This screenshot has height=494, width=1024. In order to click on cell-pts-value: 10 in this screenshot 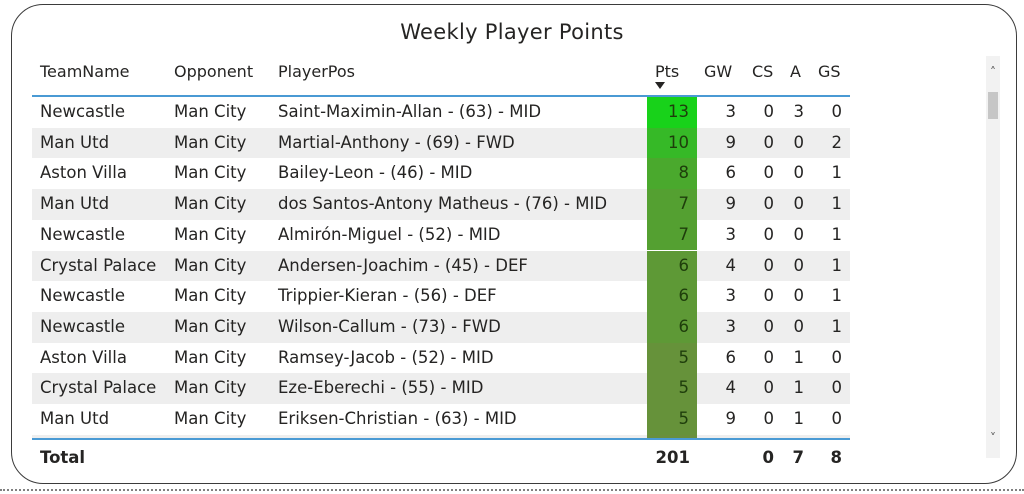, I will do `click(678, 142)`.